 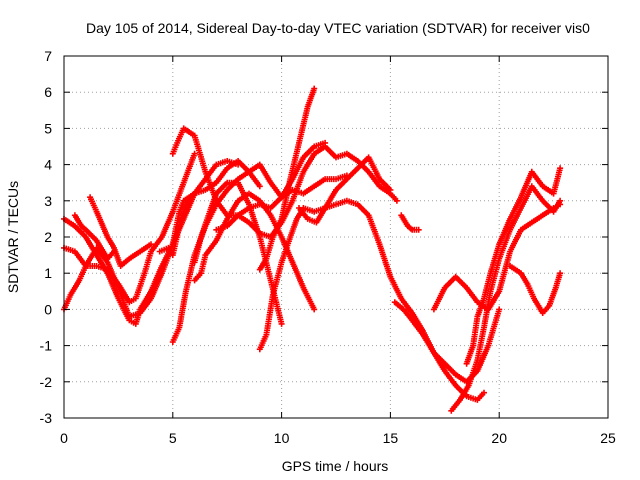 What do you see at coordinates (335, 466) in the screenshot?
I see `x-axis-label: GPS time / hours` at bounding box center [335, 466].